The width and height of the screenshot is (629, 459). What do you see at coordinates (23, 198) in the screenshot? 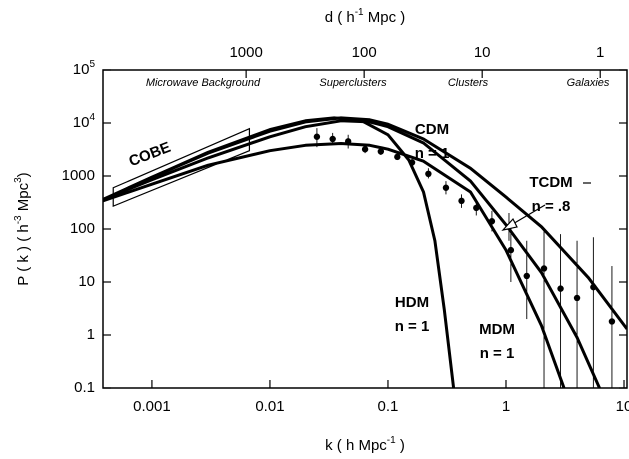
I see `label-part: Mpc` at bounding box center [23, 198].